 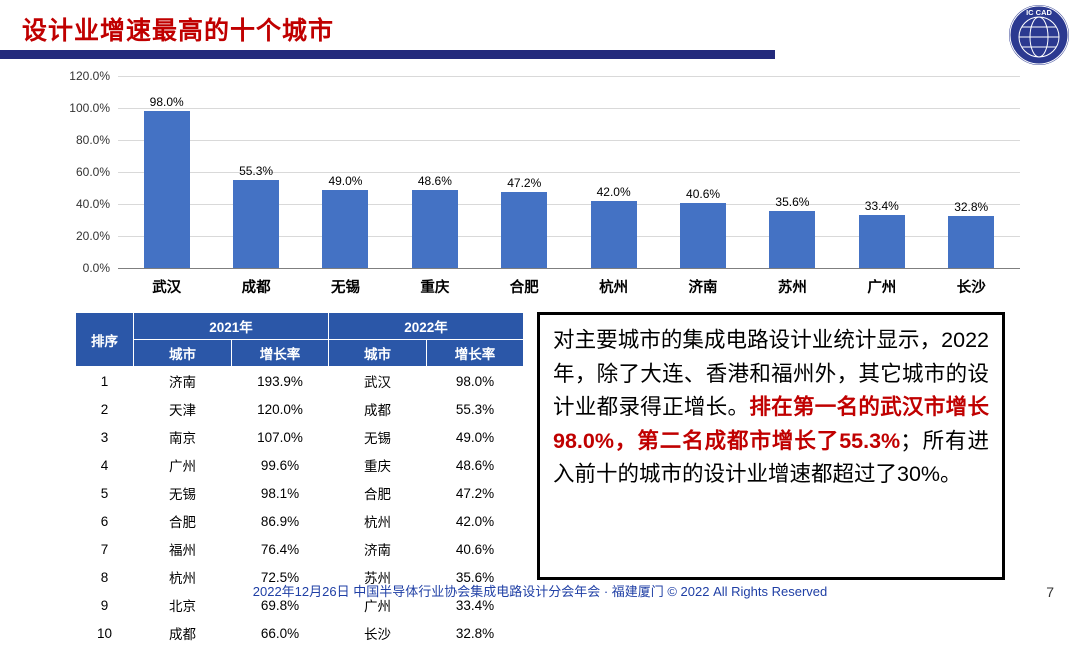 I want to click on bar-column: 33.4%, so click(x=881, y=172).